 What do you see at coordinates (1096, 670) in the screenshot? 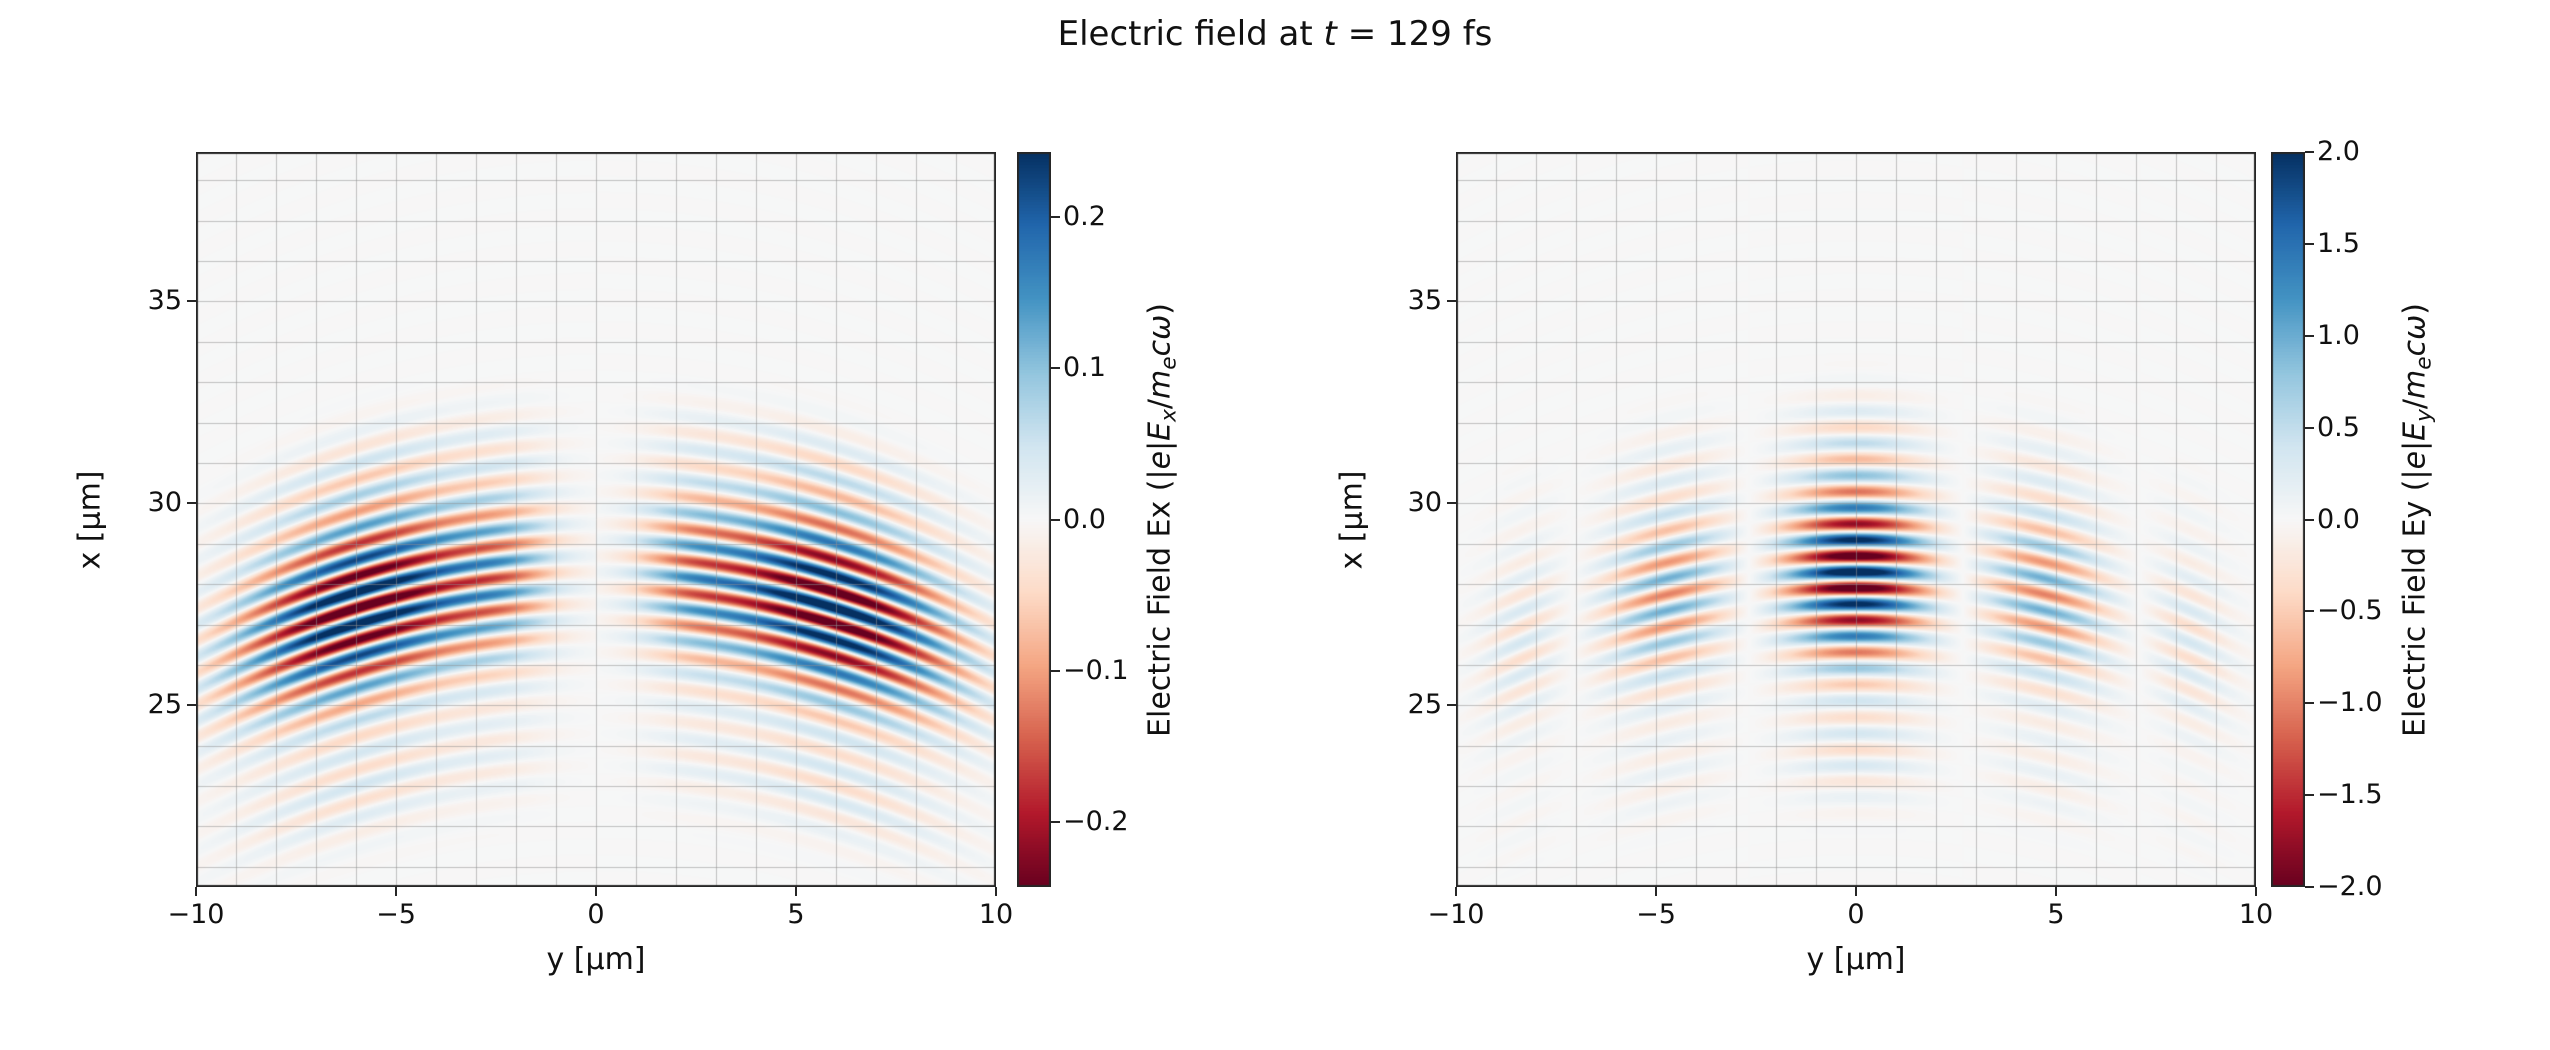
I see `colorbar-tick-label: −0.1` at bounding box center [1096, 670].